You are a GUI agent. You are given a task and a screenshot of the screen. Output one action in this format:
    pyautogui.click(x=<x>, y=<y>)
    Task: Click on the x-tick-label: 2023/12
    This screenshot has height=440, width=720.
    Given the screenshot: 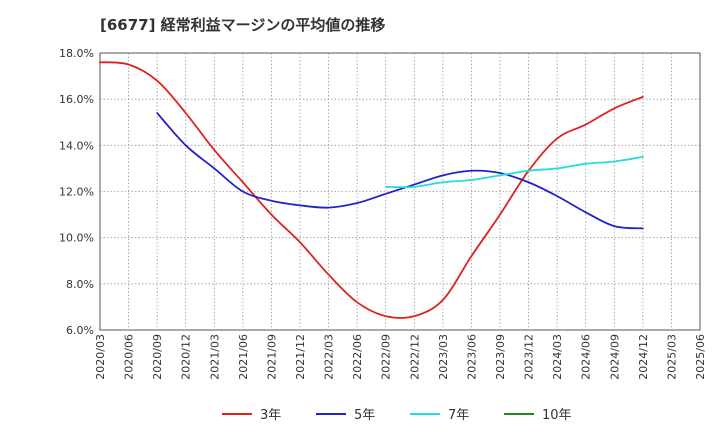 What is the action you would take?
    pyautogui.click(x=529, y=357)
    